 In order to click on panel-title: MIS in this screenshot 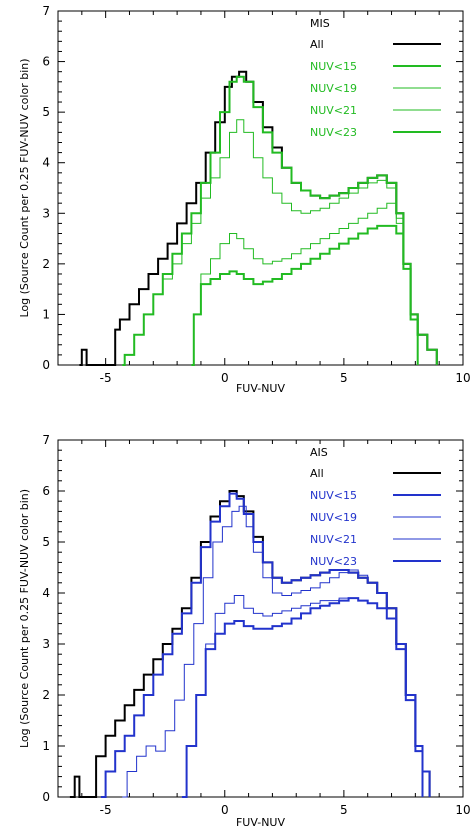, I will do `click(320, 23)`.